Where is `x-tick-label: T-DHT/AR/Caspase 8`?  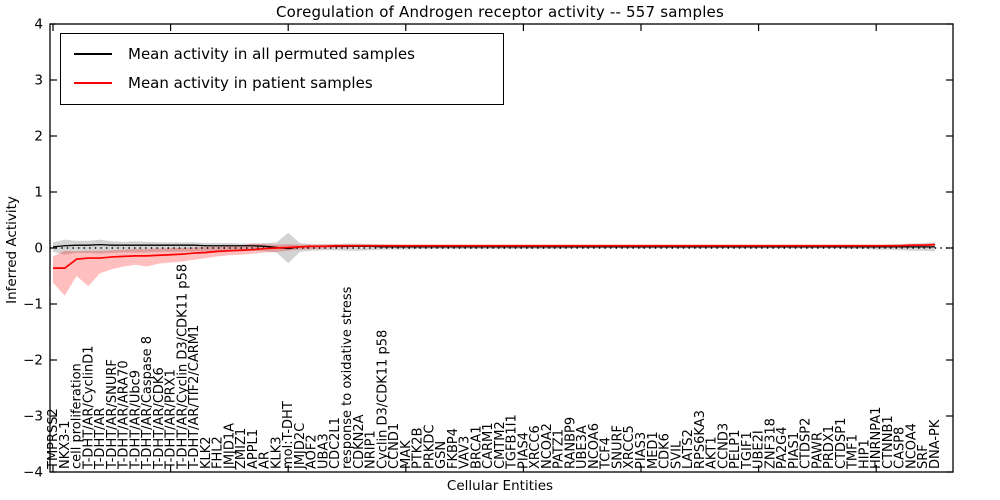 x-tick-label: T-DHT/AR/Caspase 8 is located at coordinates (147, 403).